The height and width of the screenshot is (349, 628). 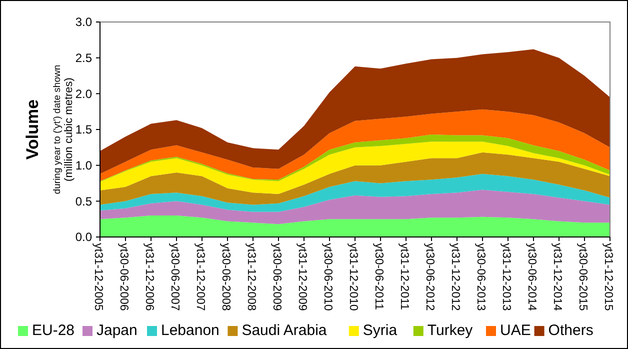 I want to click on x-tick-label: yt31-12-2015, so click(x=608, y=277).